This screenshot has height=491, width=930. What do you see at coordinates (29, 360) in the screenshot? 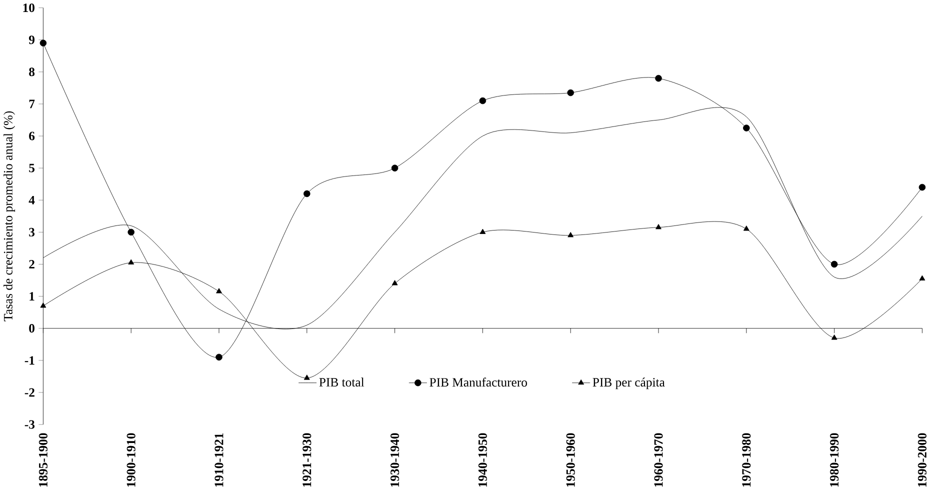
I see `y-tick-label: -1` at bounding box center [29, 360].